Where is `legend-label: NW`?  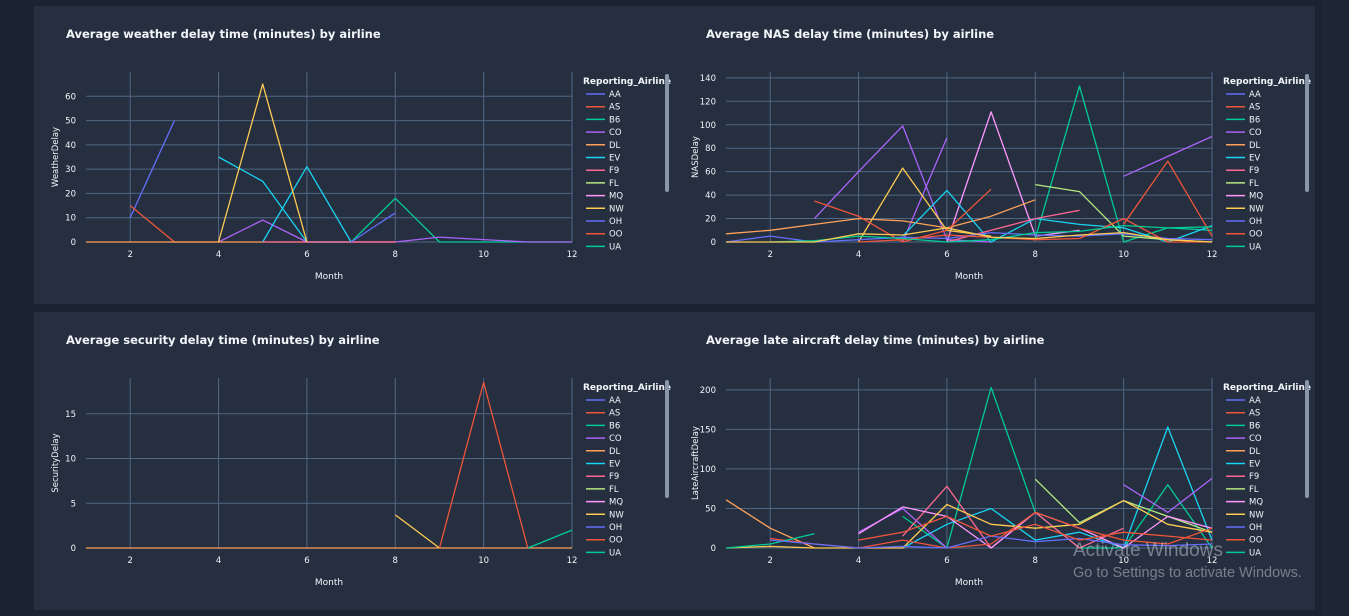 legend-label: NW is located at coordinates (616, 515).